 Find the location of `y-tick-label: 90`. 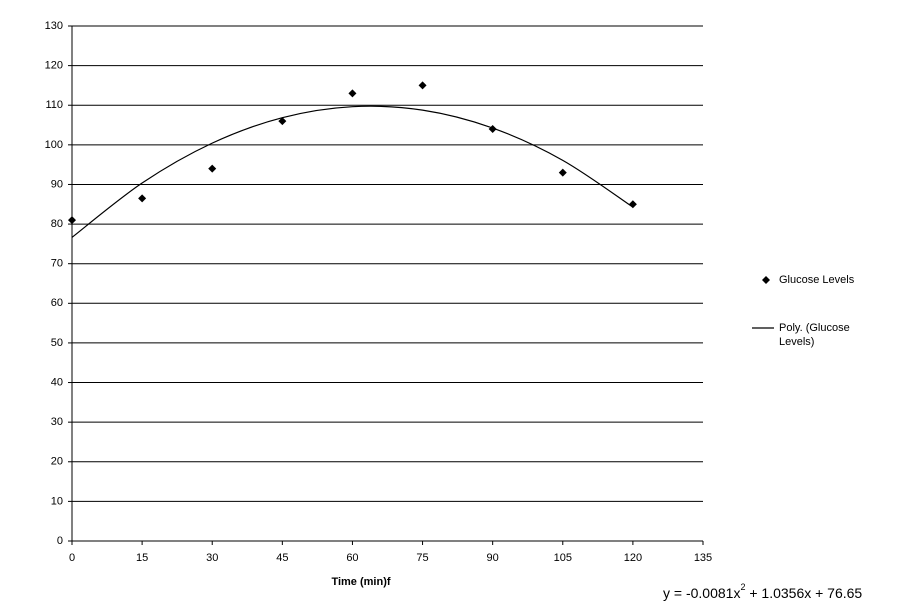

y-tick-label: 90 is located at coordinates (57, 184).